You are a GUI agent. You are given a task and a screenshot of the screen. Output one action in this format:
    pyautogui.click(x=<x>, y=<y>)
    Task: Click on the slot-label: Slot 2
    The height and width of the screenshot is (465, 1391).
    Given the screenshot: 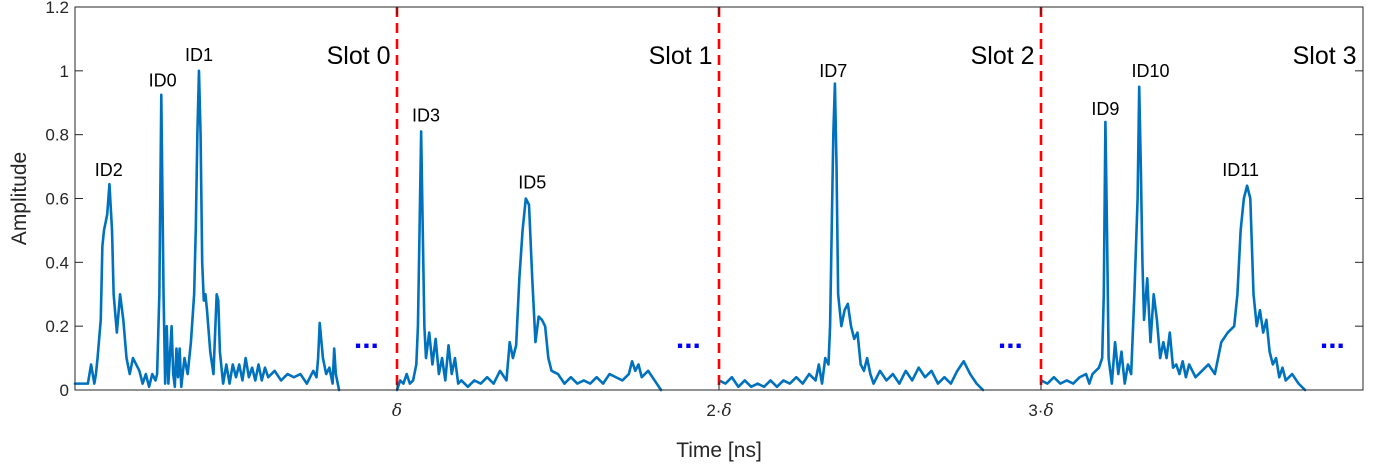 What is the action you would take?
    pyautogui.click(x=1003, y=56)
    